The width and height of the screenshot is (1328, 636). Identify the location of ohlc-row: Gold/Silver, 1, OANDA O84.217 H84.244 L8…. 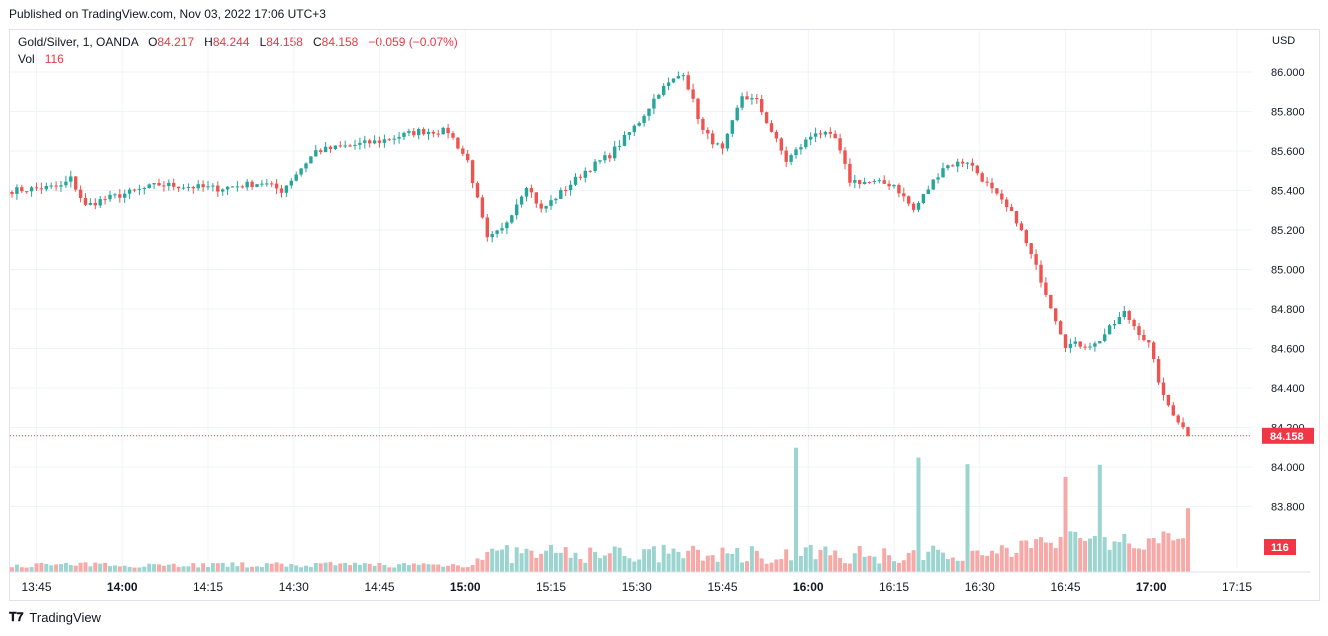
(238, 42).